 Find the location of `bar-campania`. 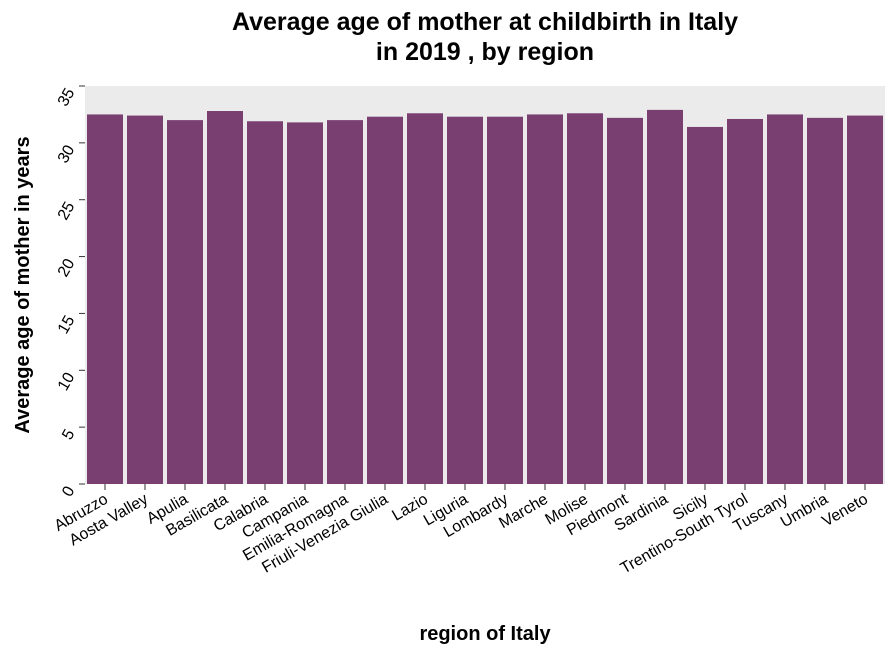

bar-campania is located at coordinates (305, 303).